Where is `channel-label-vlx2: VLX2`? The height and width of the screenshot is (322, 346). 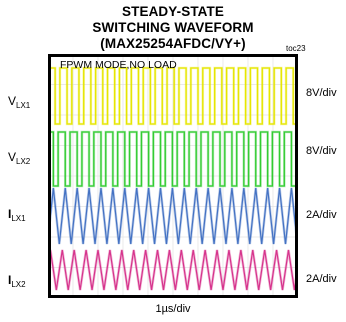
channel-label-vlx2: VLX2 is located at coordinates (19, 158).